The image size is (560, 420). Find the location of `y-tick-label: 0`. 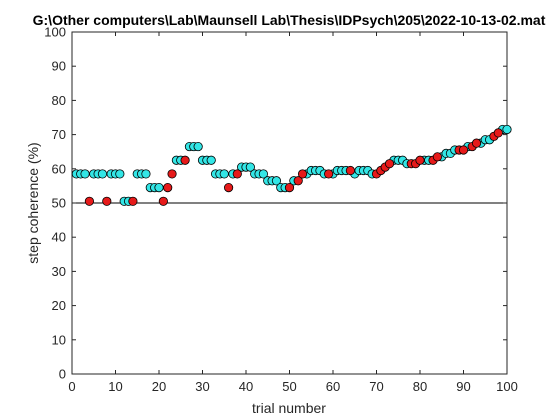

y-tick-label: 0 is located at coordinates (62, 374).